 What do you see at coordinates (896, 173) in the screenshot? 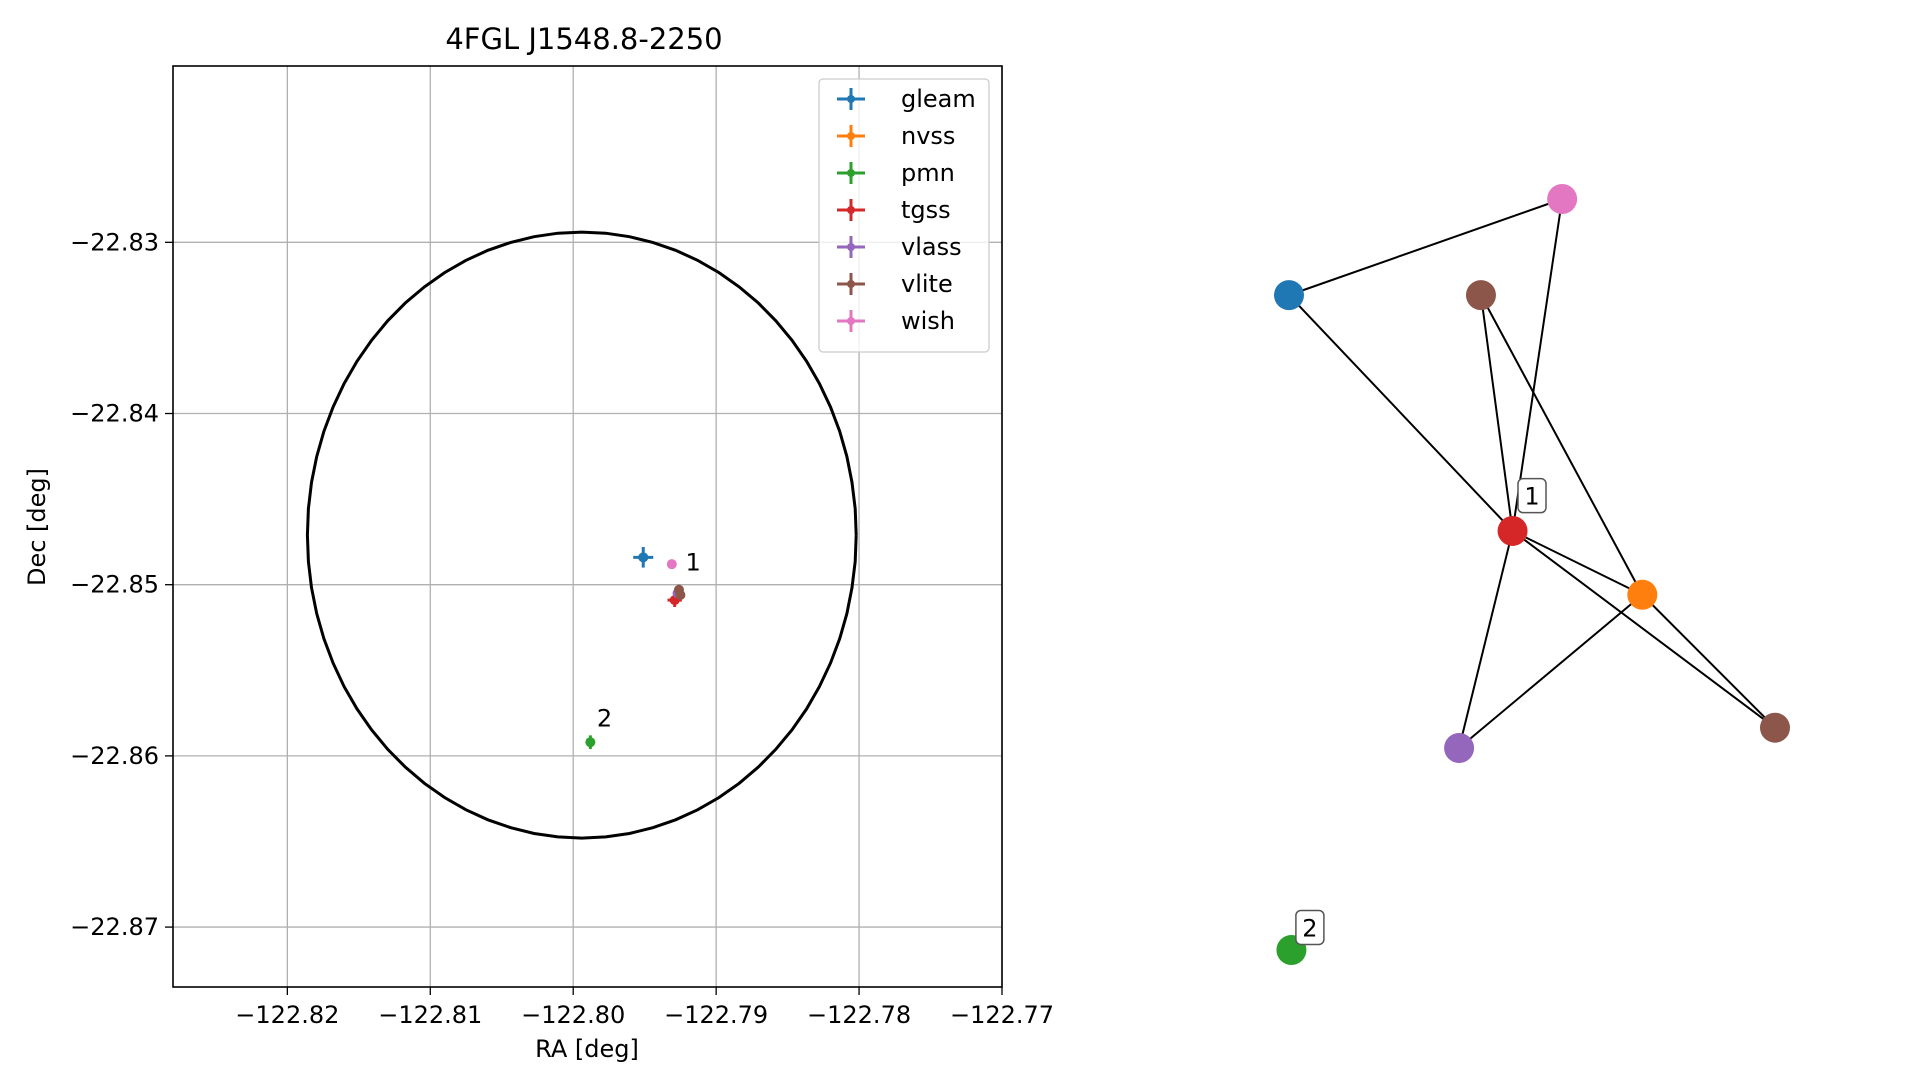
I see `legend-entry-pmn: pmn` at bounding box center [896, 173].